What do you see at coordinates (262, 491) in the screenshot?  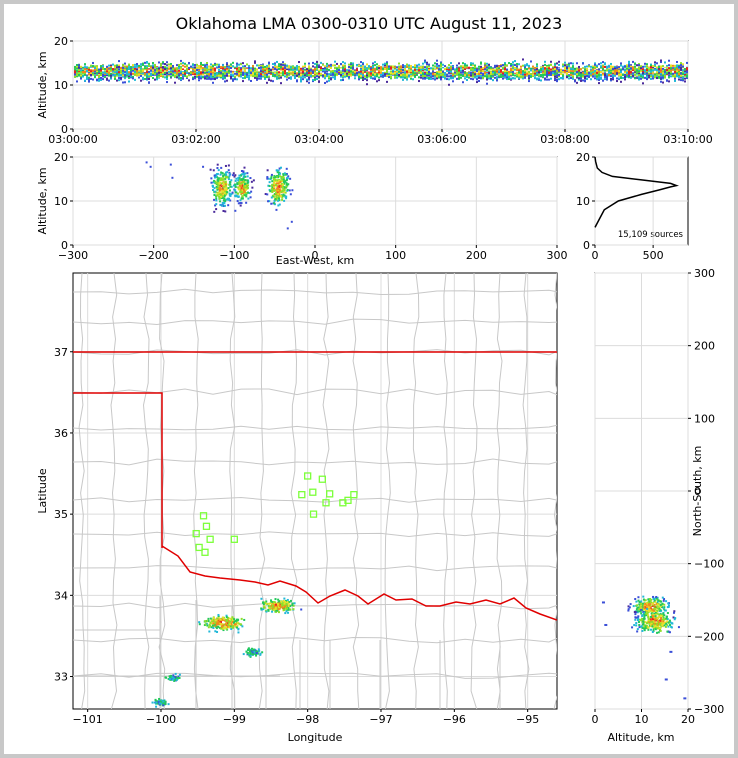 I see `county-boundary` at bounding box center [262, 491].